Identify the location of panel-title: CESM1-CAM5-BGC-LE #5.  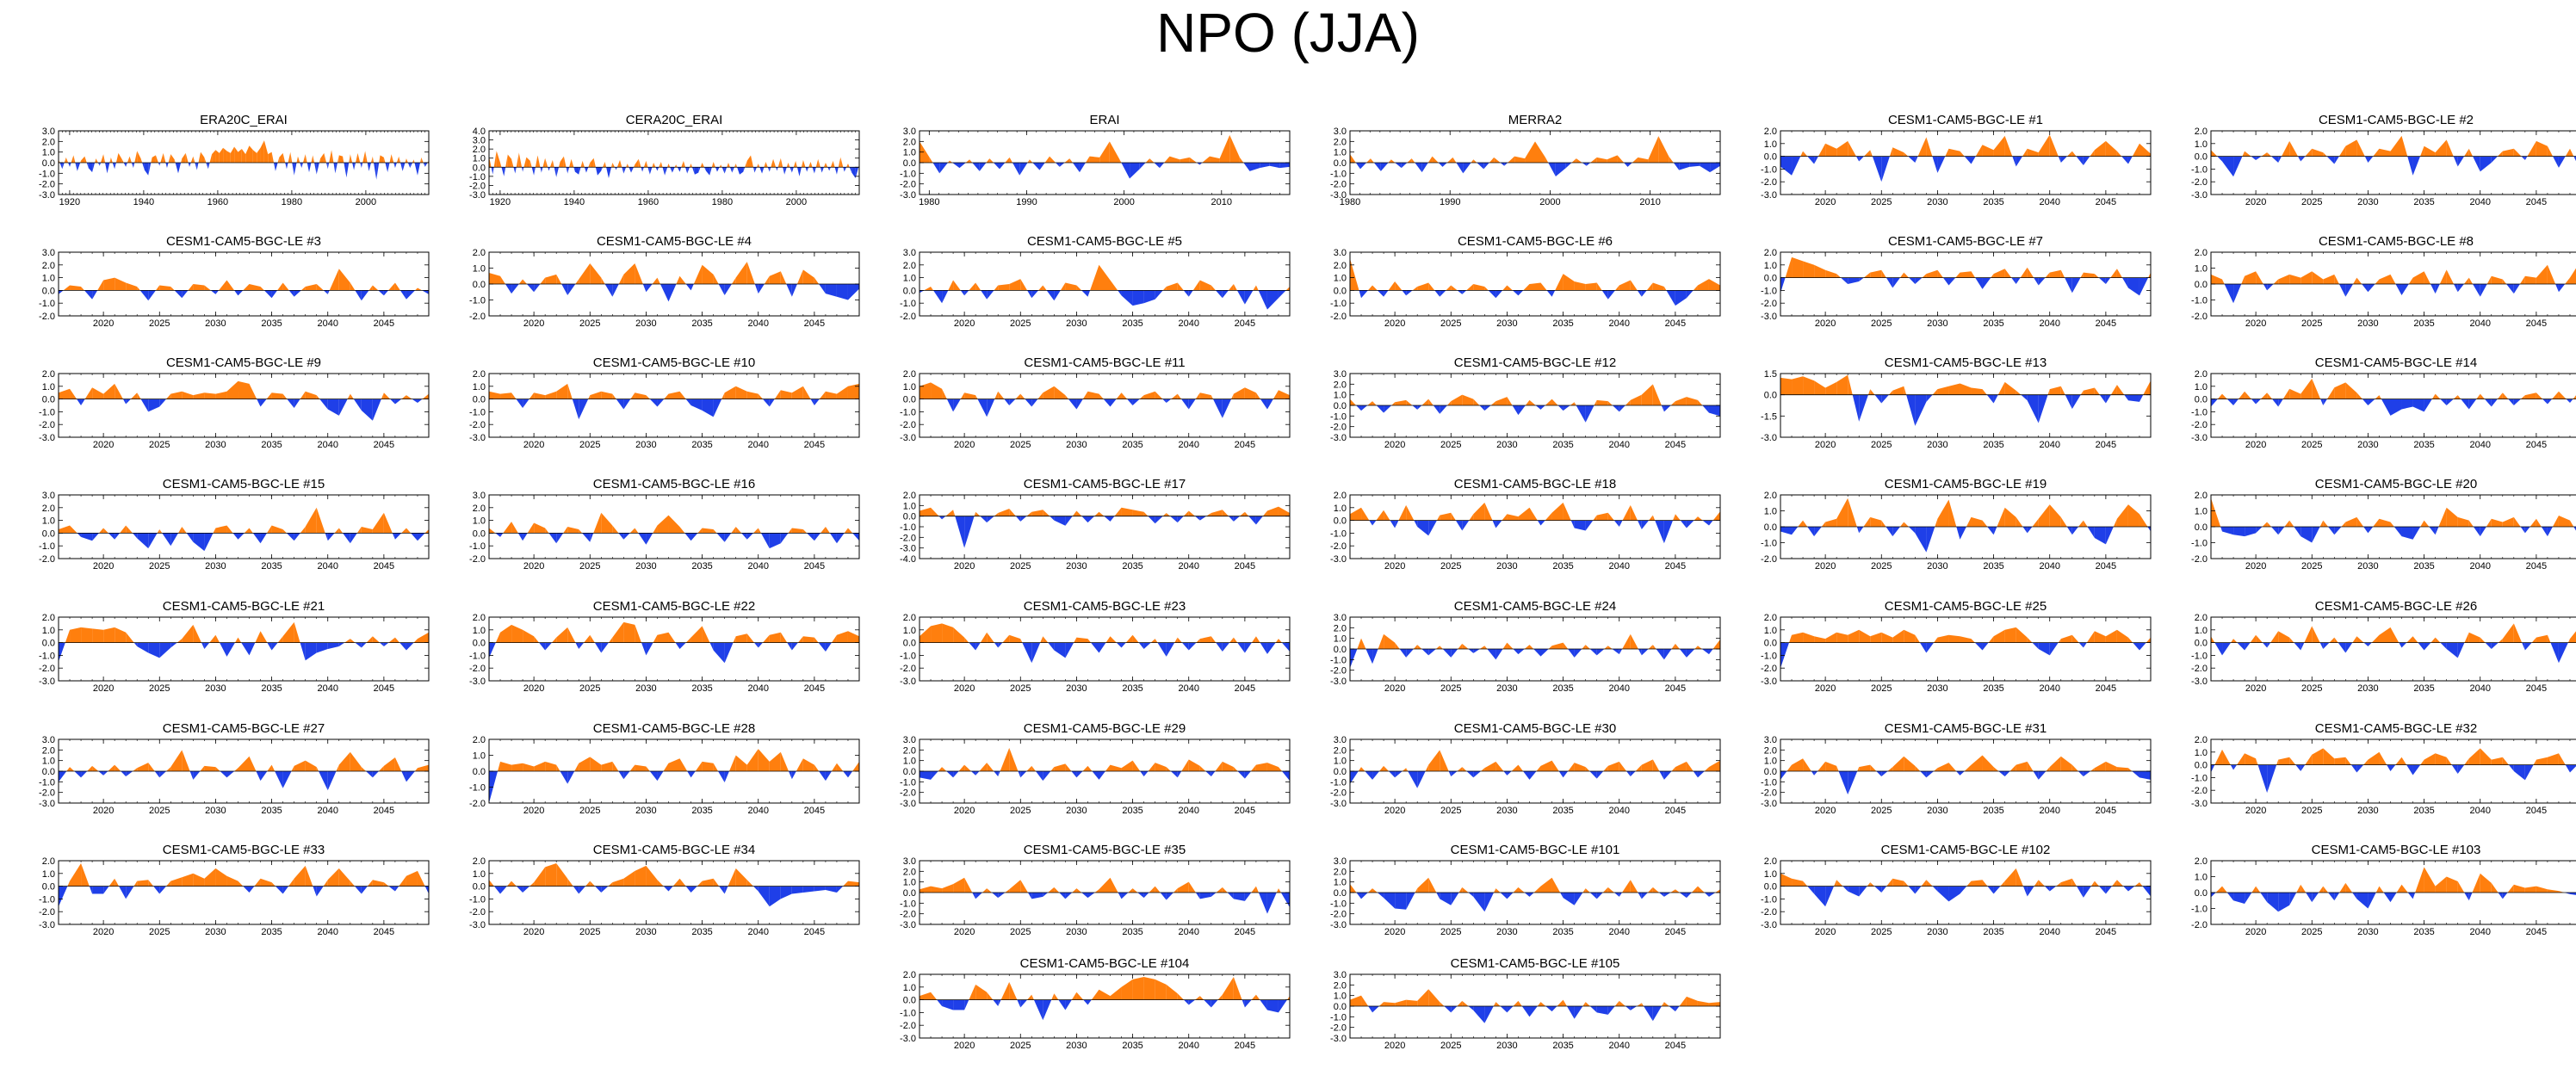
(1104, 242).